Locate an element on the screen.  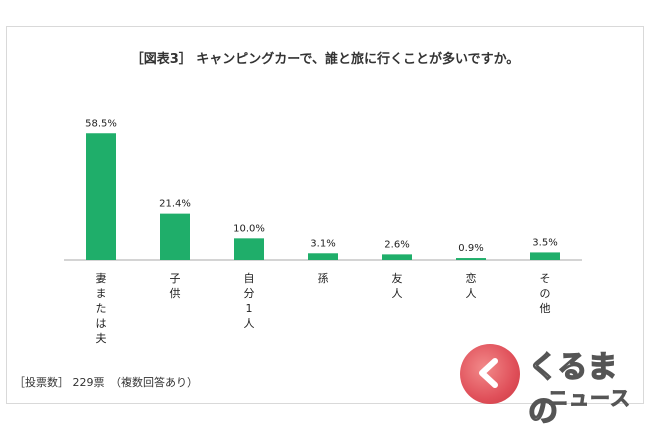
value-label-2: 21.4% is located at coordinates (175, 204).